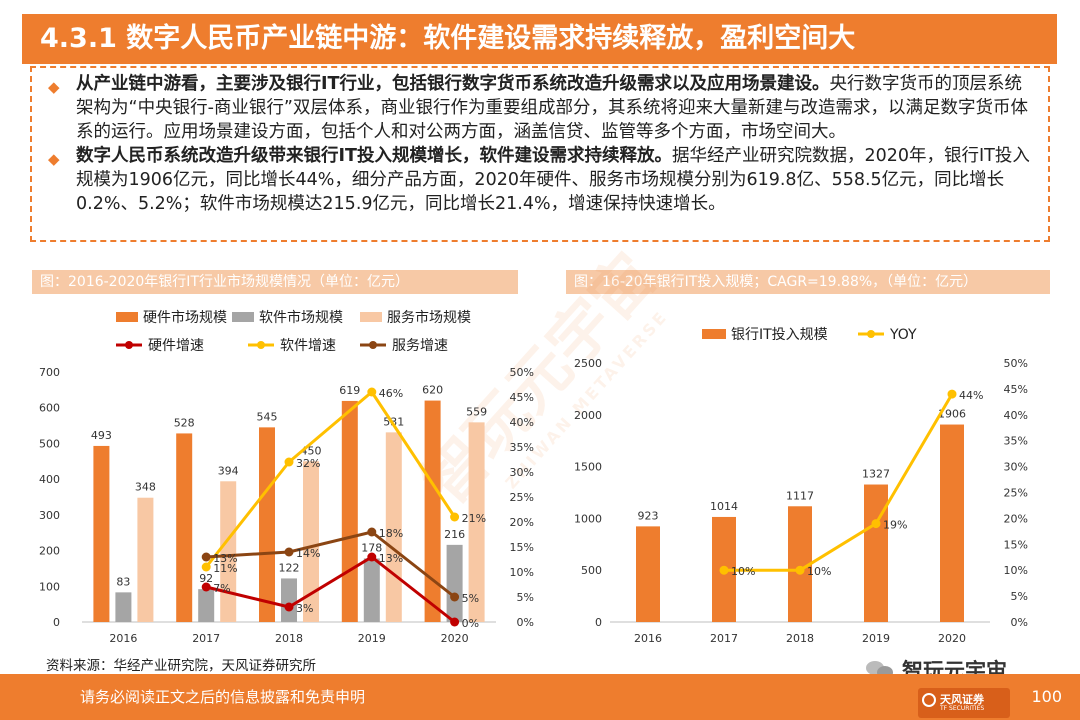 The image size is (1080, 720). What do you see at coordinates (224, 282) in the screenshot?
I see `figure-left-title: 图：2016-2020年银行IT行业市场规模情况（单位：亿元）` at bounding box center [224, 282].